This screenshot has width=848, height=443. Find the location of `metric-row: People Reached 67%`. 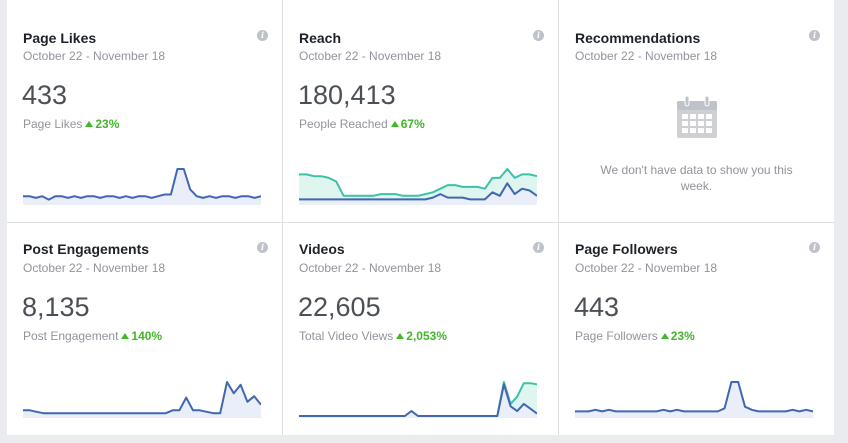

metric-row: People Reached 67% is located at coordinates (362, 124).